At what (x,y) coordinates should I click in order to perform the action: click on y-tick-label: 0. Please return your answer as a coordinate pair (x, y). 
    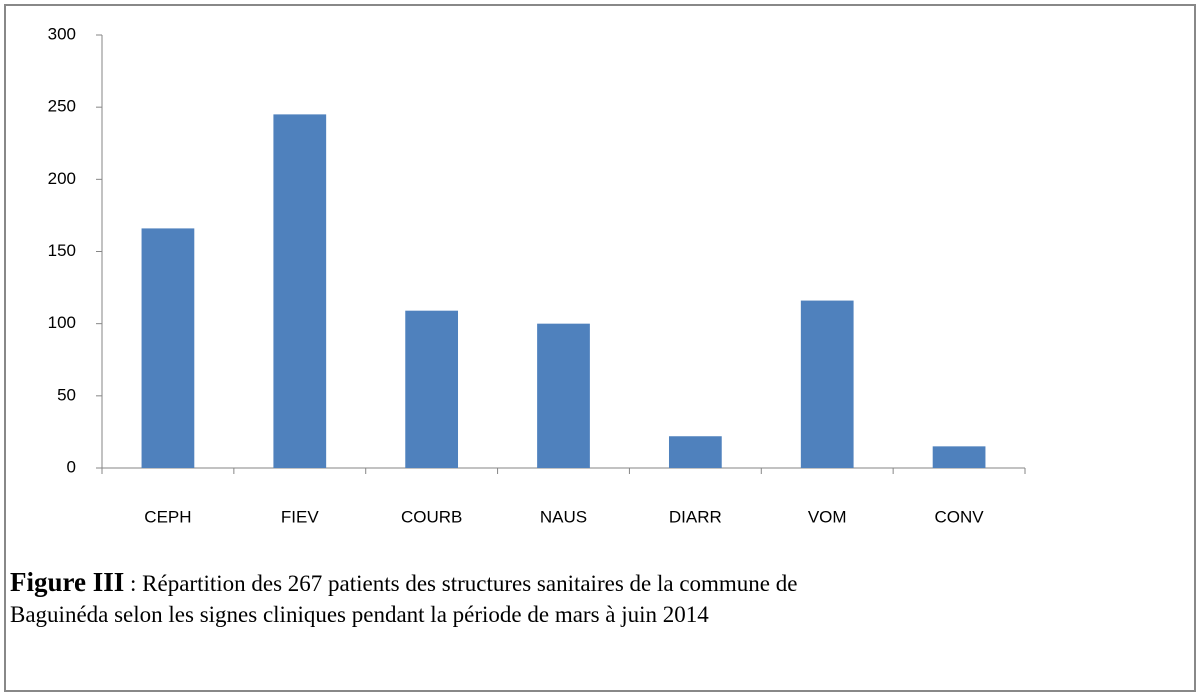
    Looking at the image, I should click on (71, 466).